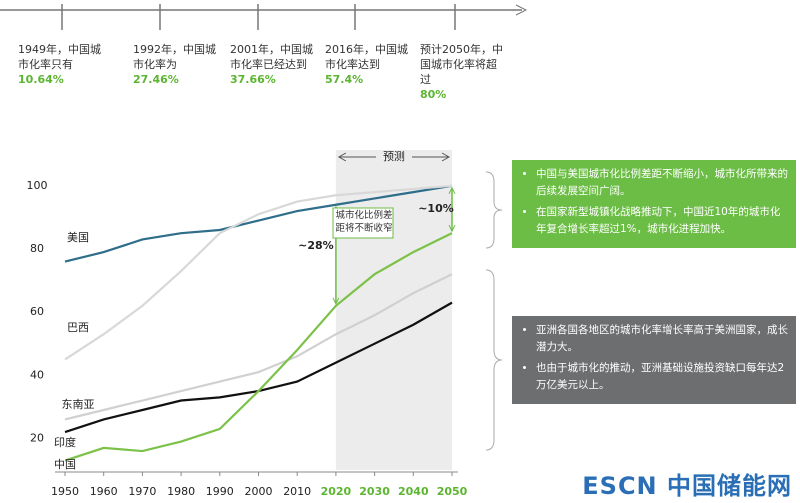  I want to click on timeline-value: 57.4%, so click(344, 79).